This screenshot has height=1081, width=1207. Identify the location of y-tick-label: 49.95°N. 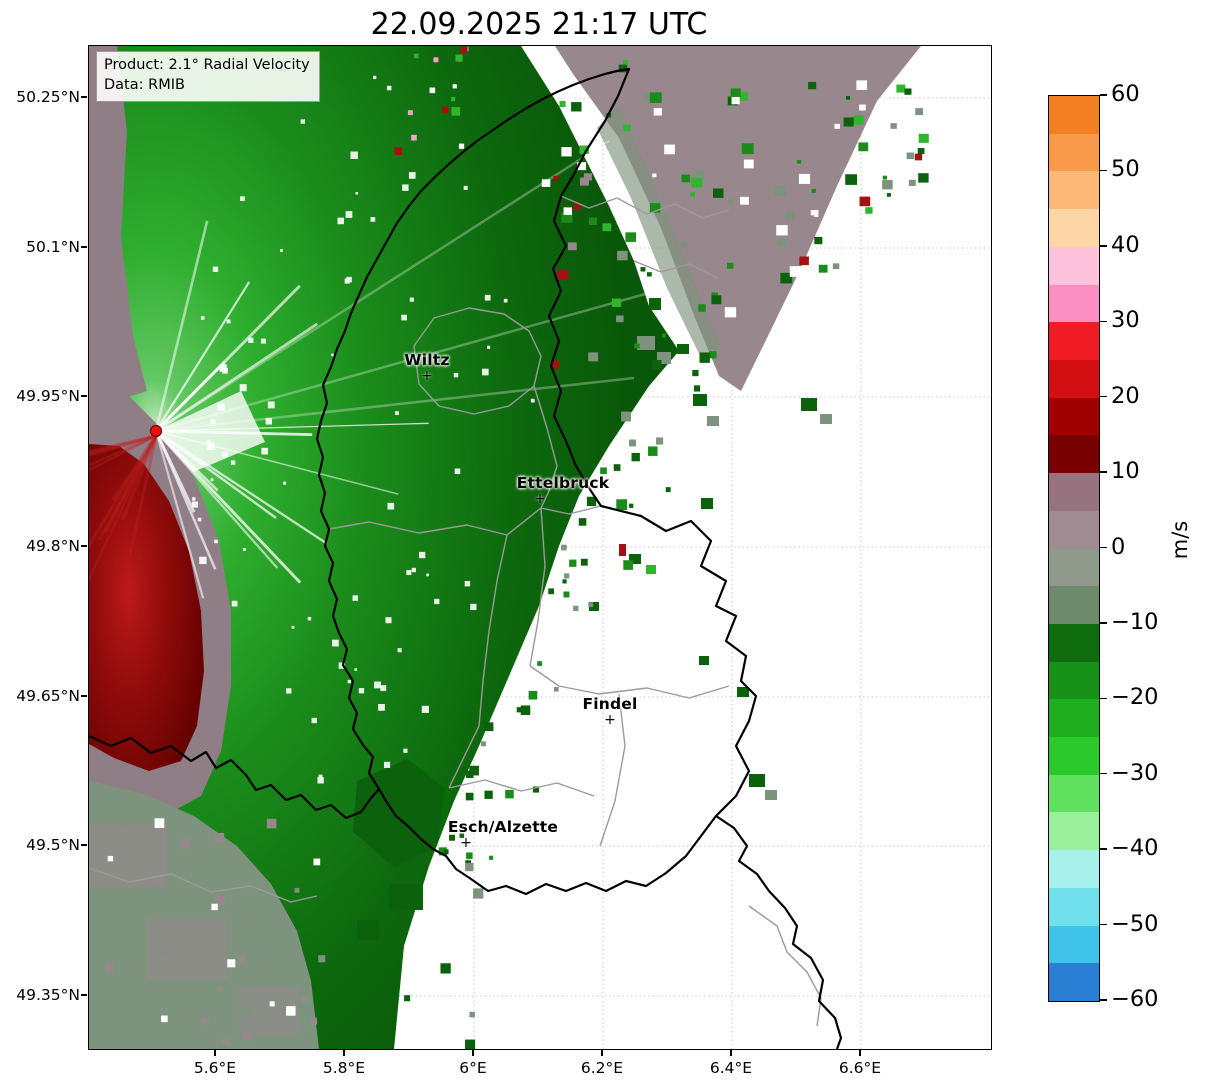
(48, 396).